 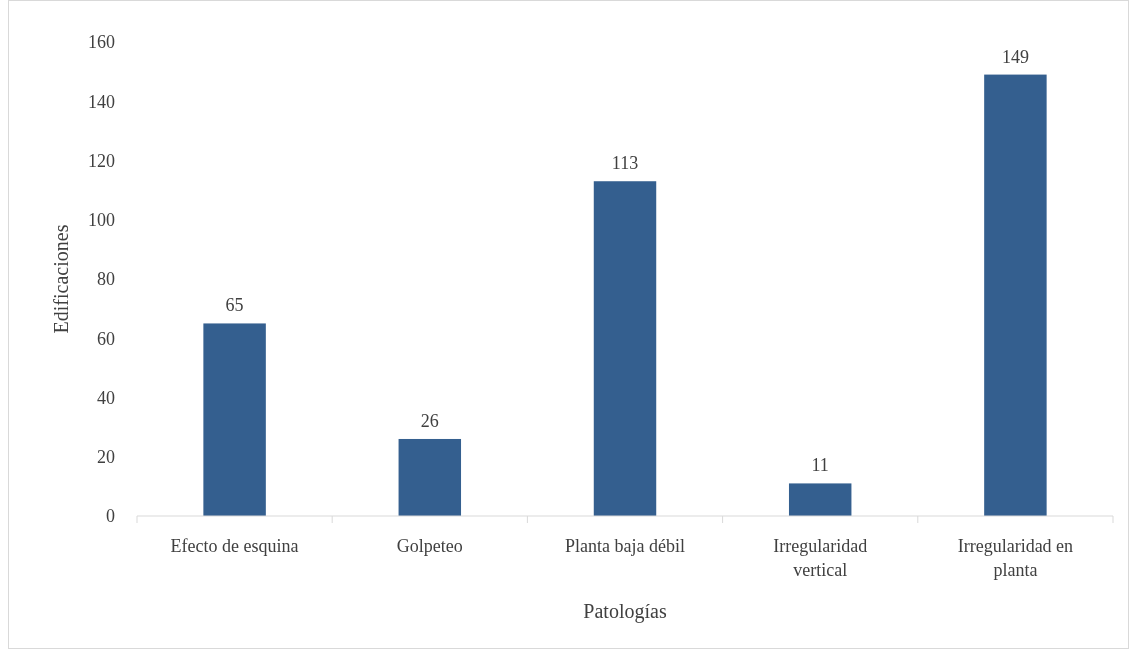 I want to click on y-axis-title: Edificaciones, so click(x=61, y=279).